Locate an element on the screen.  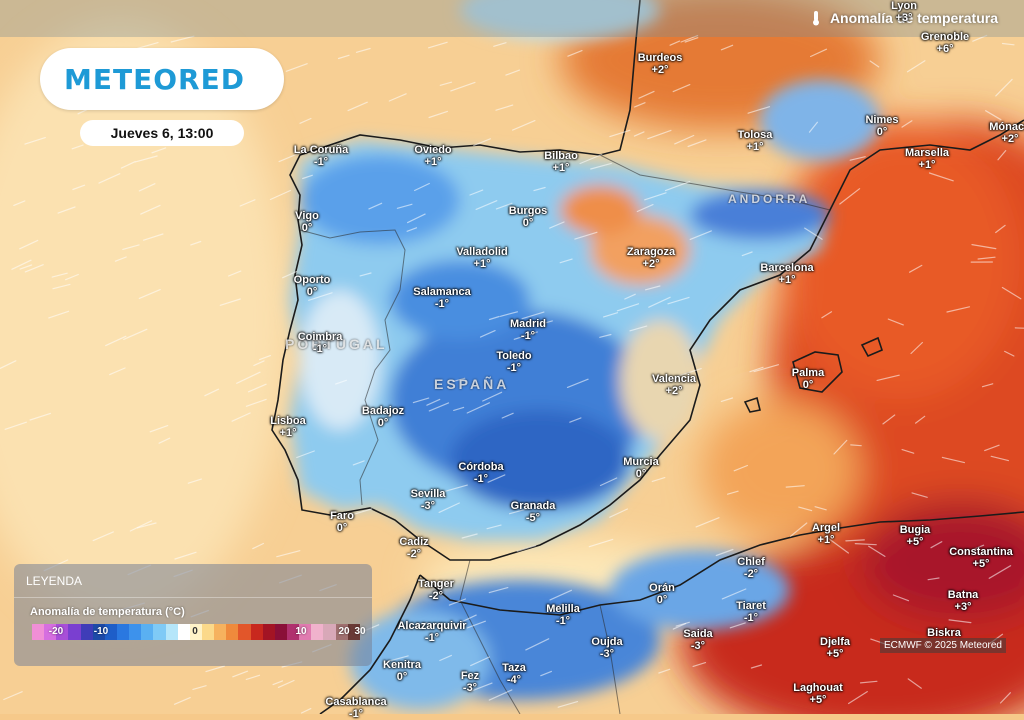
city-label: Djelfa+5° is located at coordinates (835, 648).